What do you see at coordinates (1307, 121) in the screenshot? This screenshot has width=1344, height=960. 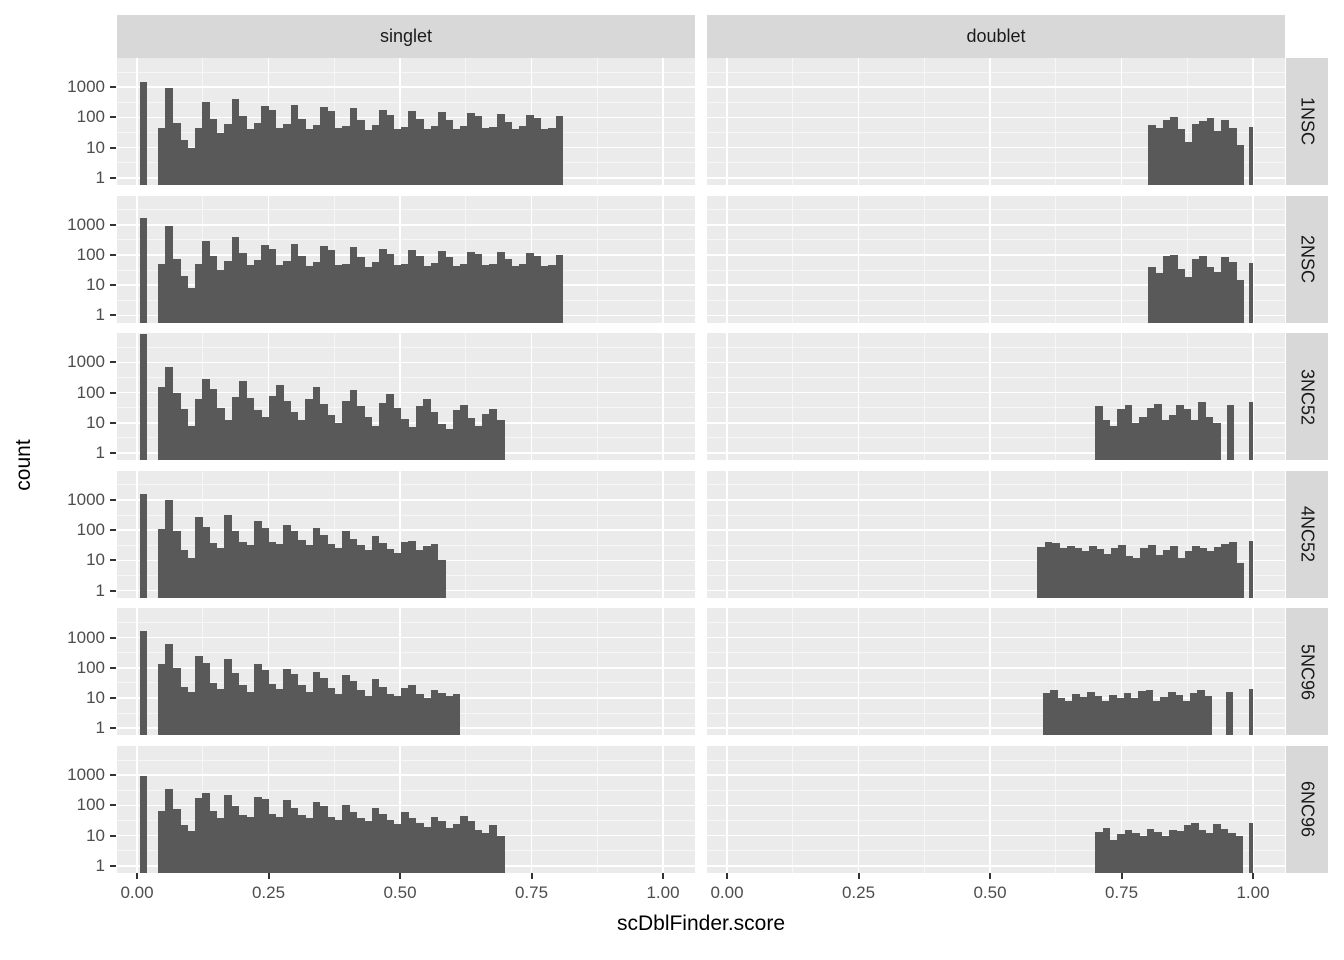 I see `facet-strip-row-1NSC: 1NSC` at bounding box center [1307, 121].